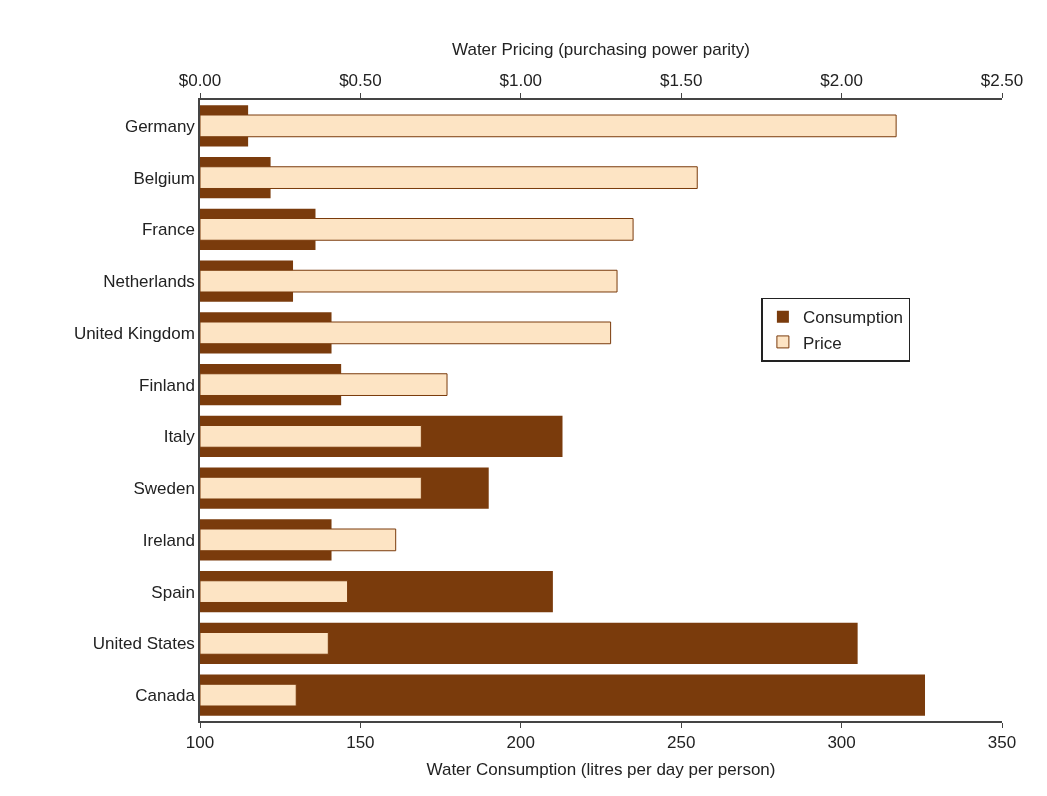 The height and width of the screenshot is (796, 1047). Describe the element at coordinates (200, 81) in the screenshot. I see `x2-tick-label: $0.00` at that location.